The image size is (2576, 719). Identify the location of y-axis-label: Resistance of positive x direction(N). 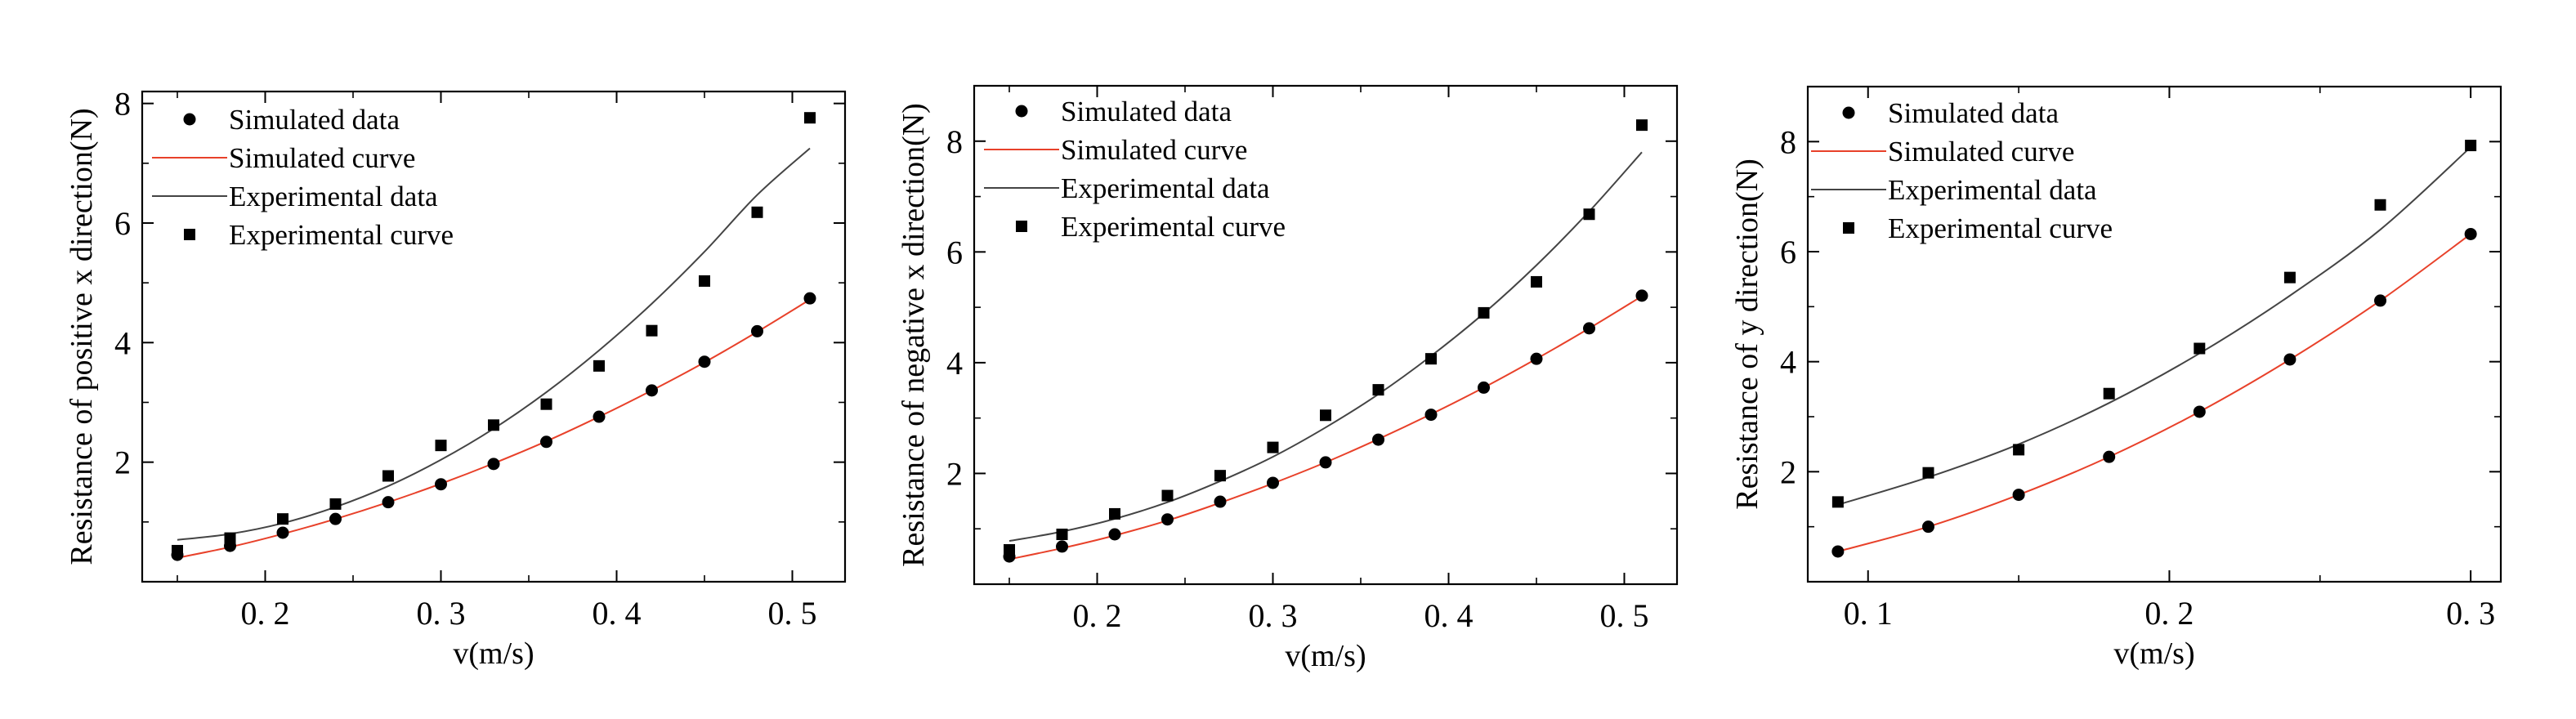
(82, 336).